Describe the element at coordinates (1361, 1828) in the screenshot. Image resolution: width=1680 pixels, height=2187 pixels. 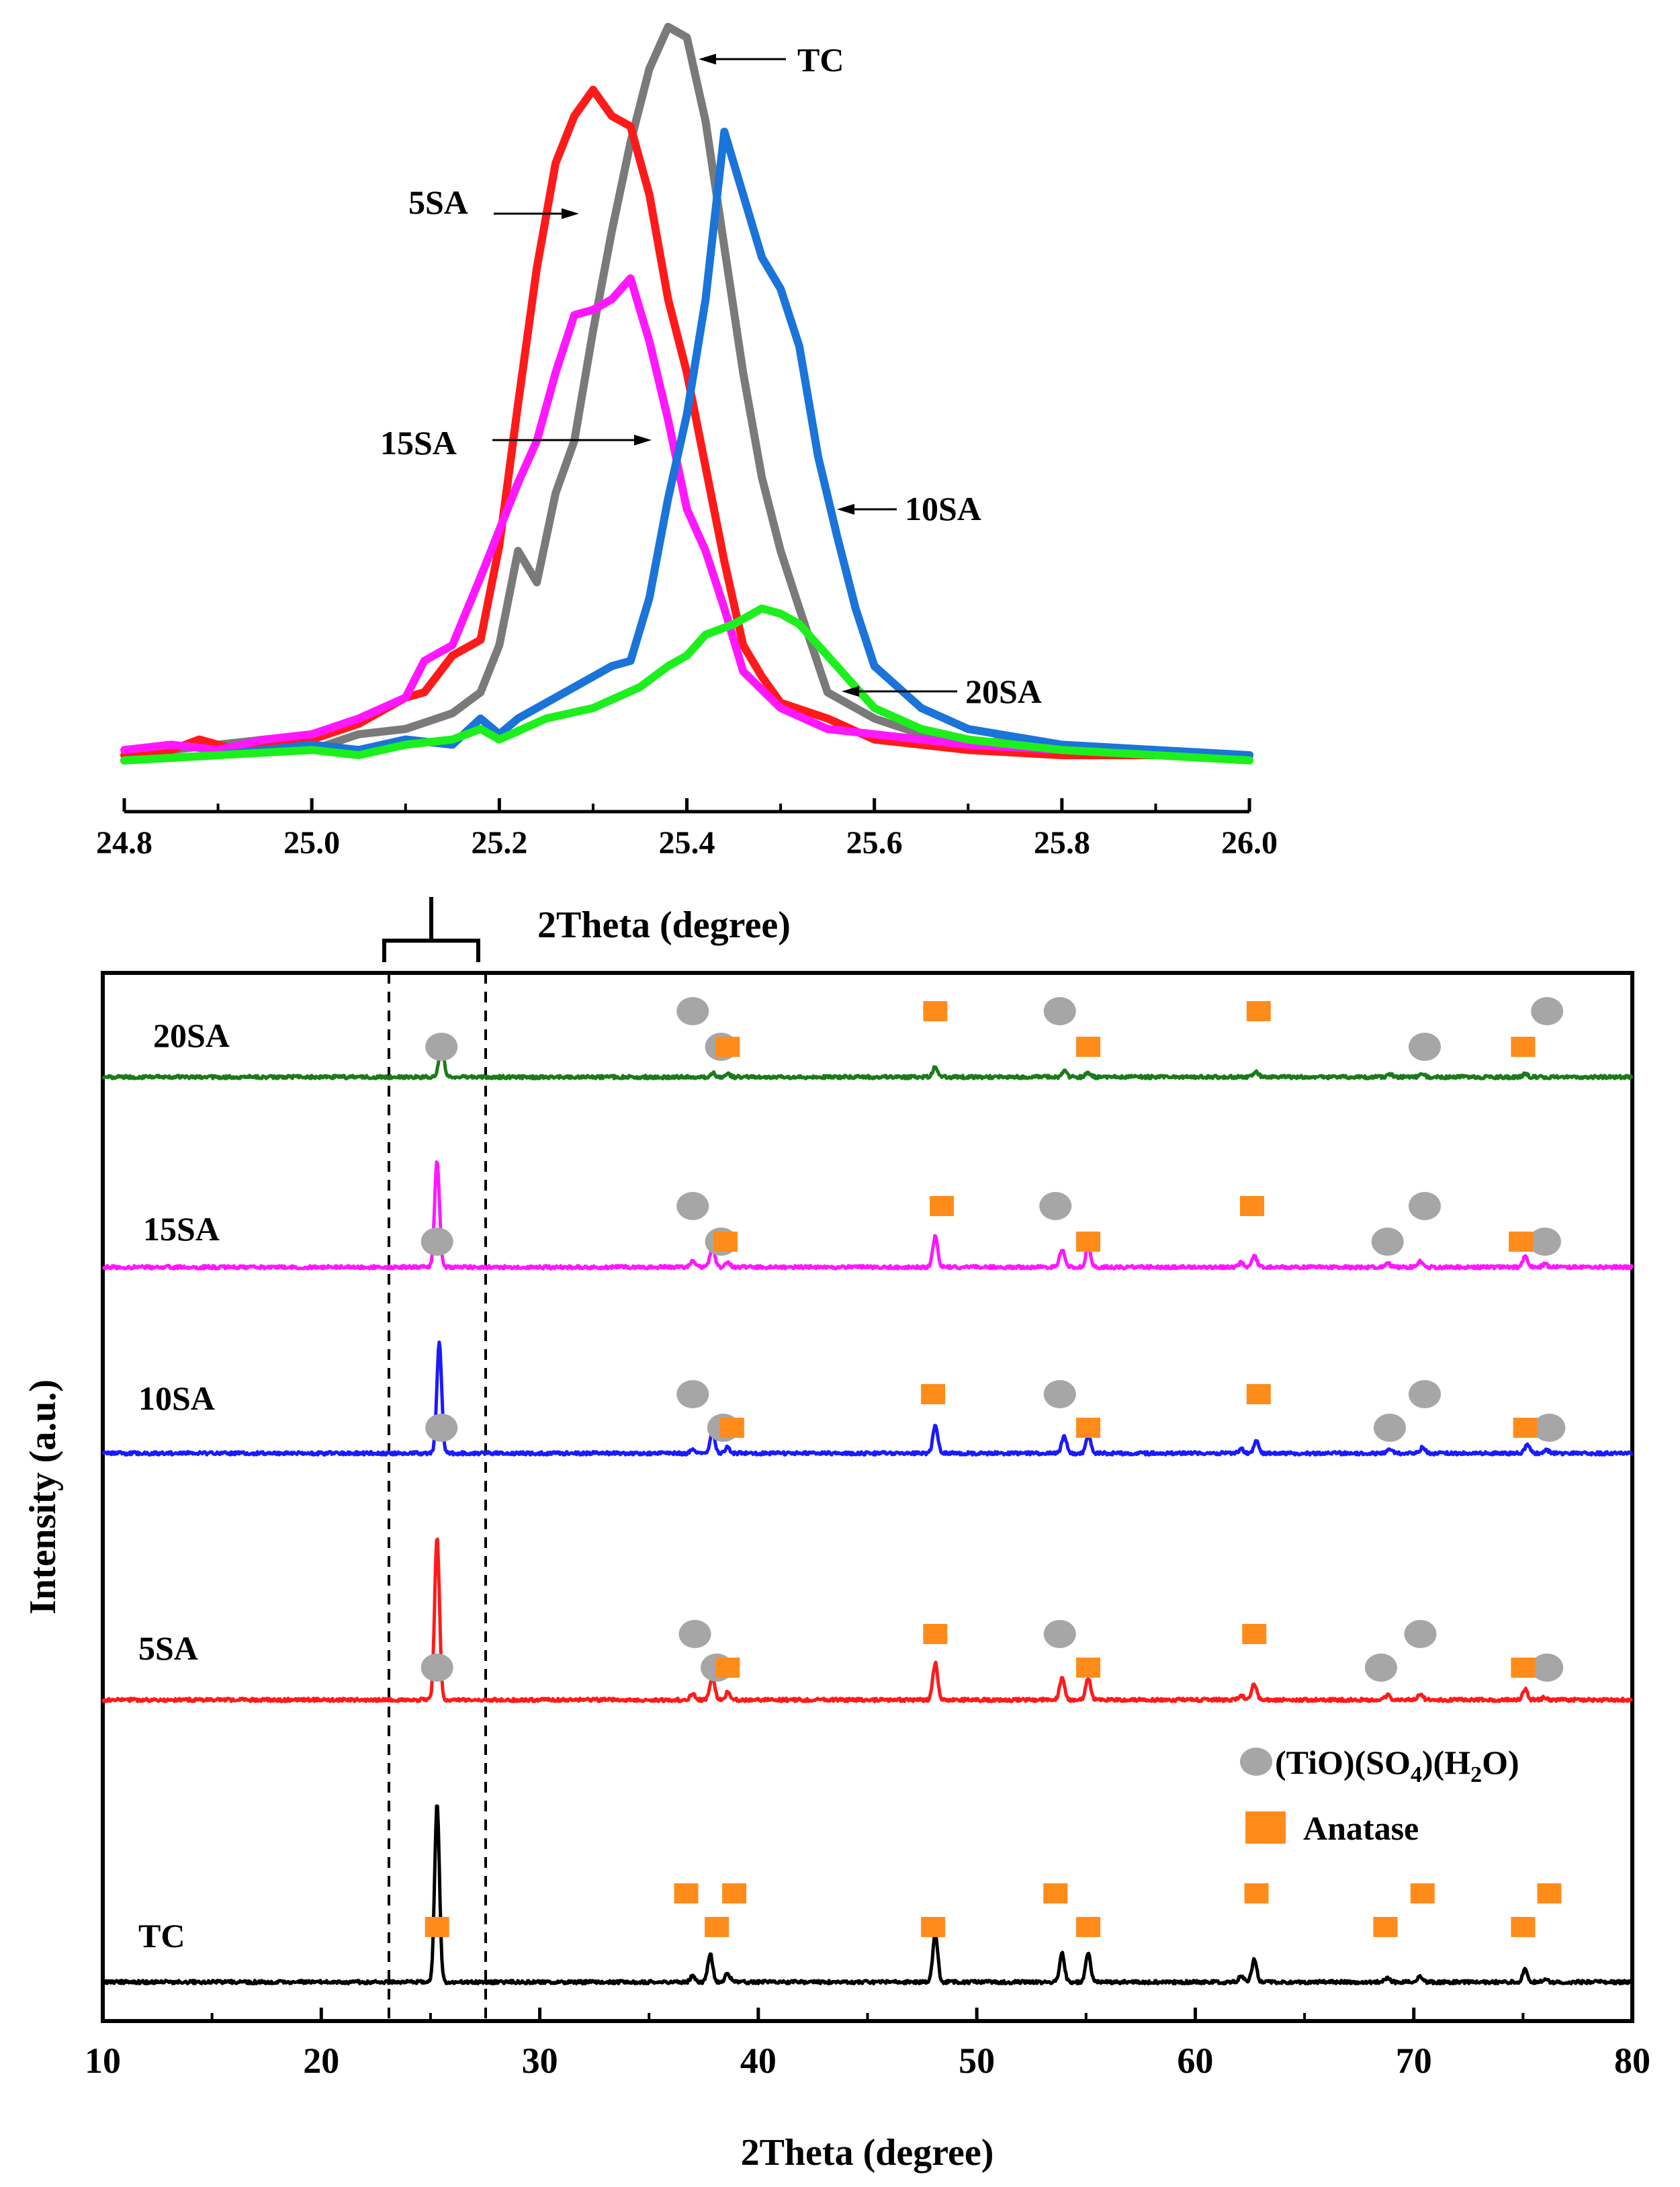
I see `legend-label-anatase: Anatase` at that location.